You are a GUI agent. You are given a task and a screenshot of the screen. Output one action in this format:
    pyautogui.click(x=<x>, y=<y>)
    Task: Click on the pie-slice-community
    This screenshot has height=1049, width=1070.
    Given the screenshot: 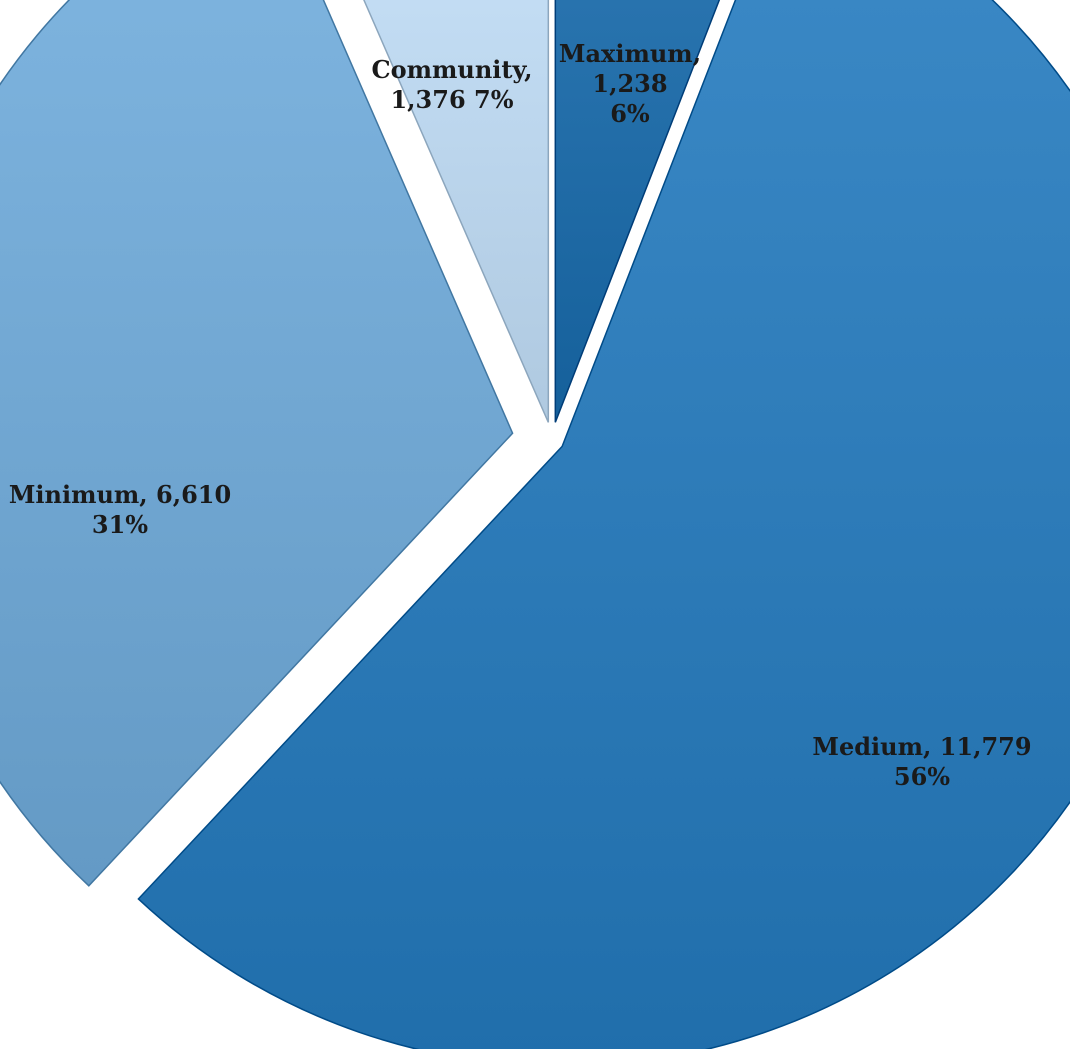 What is the action you would take?
    pyautogui.click(x=456, y=211)
    